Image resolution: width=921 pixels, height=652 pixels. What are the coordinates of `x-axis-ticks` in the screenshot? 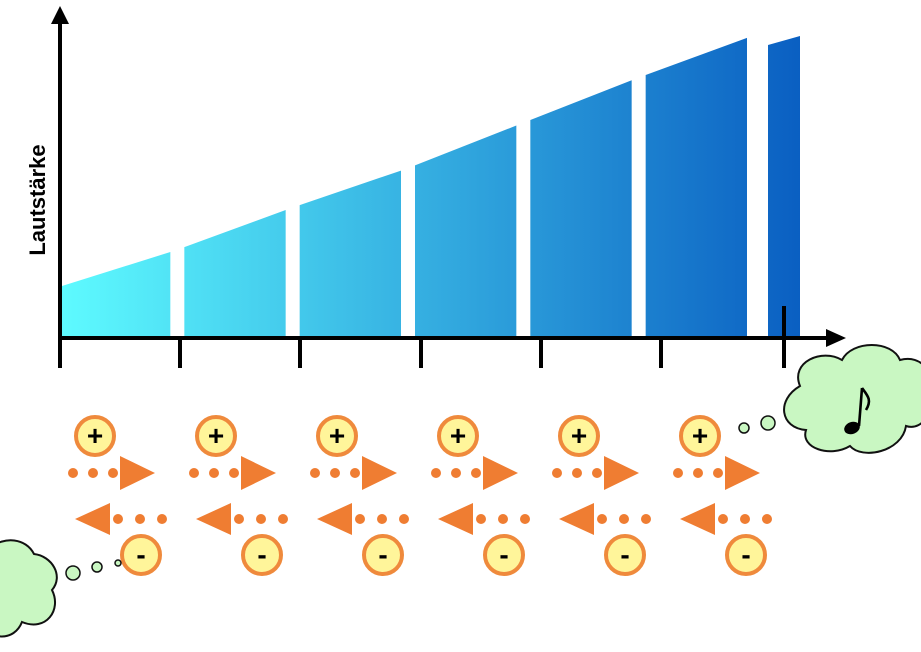 It's located at (482, 337).